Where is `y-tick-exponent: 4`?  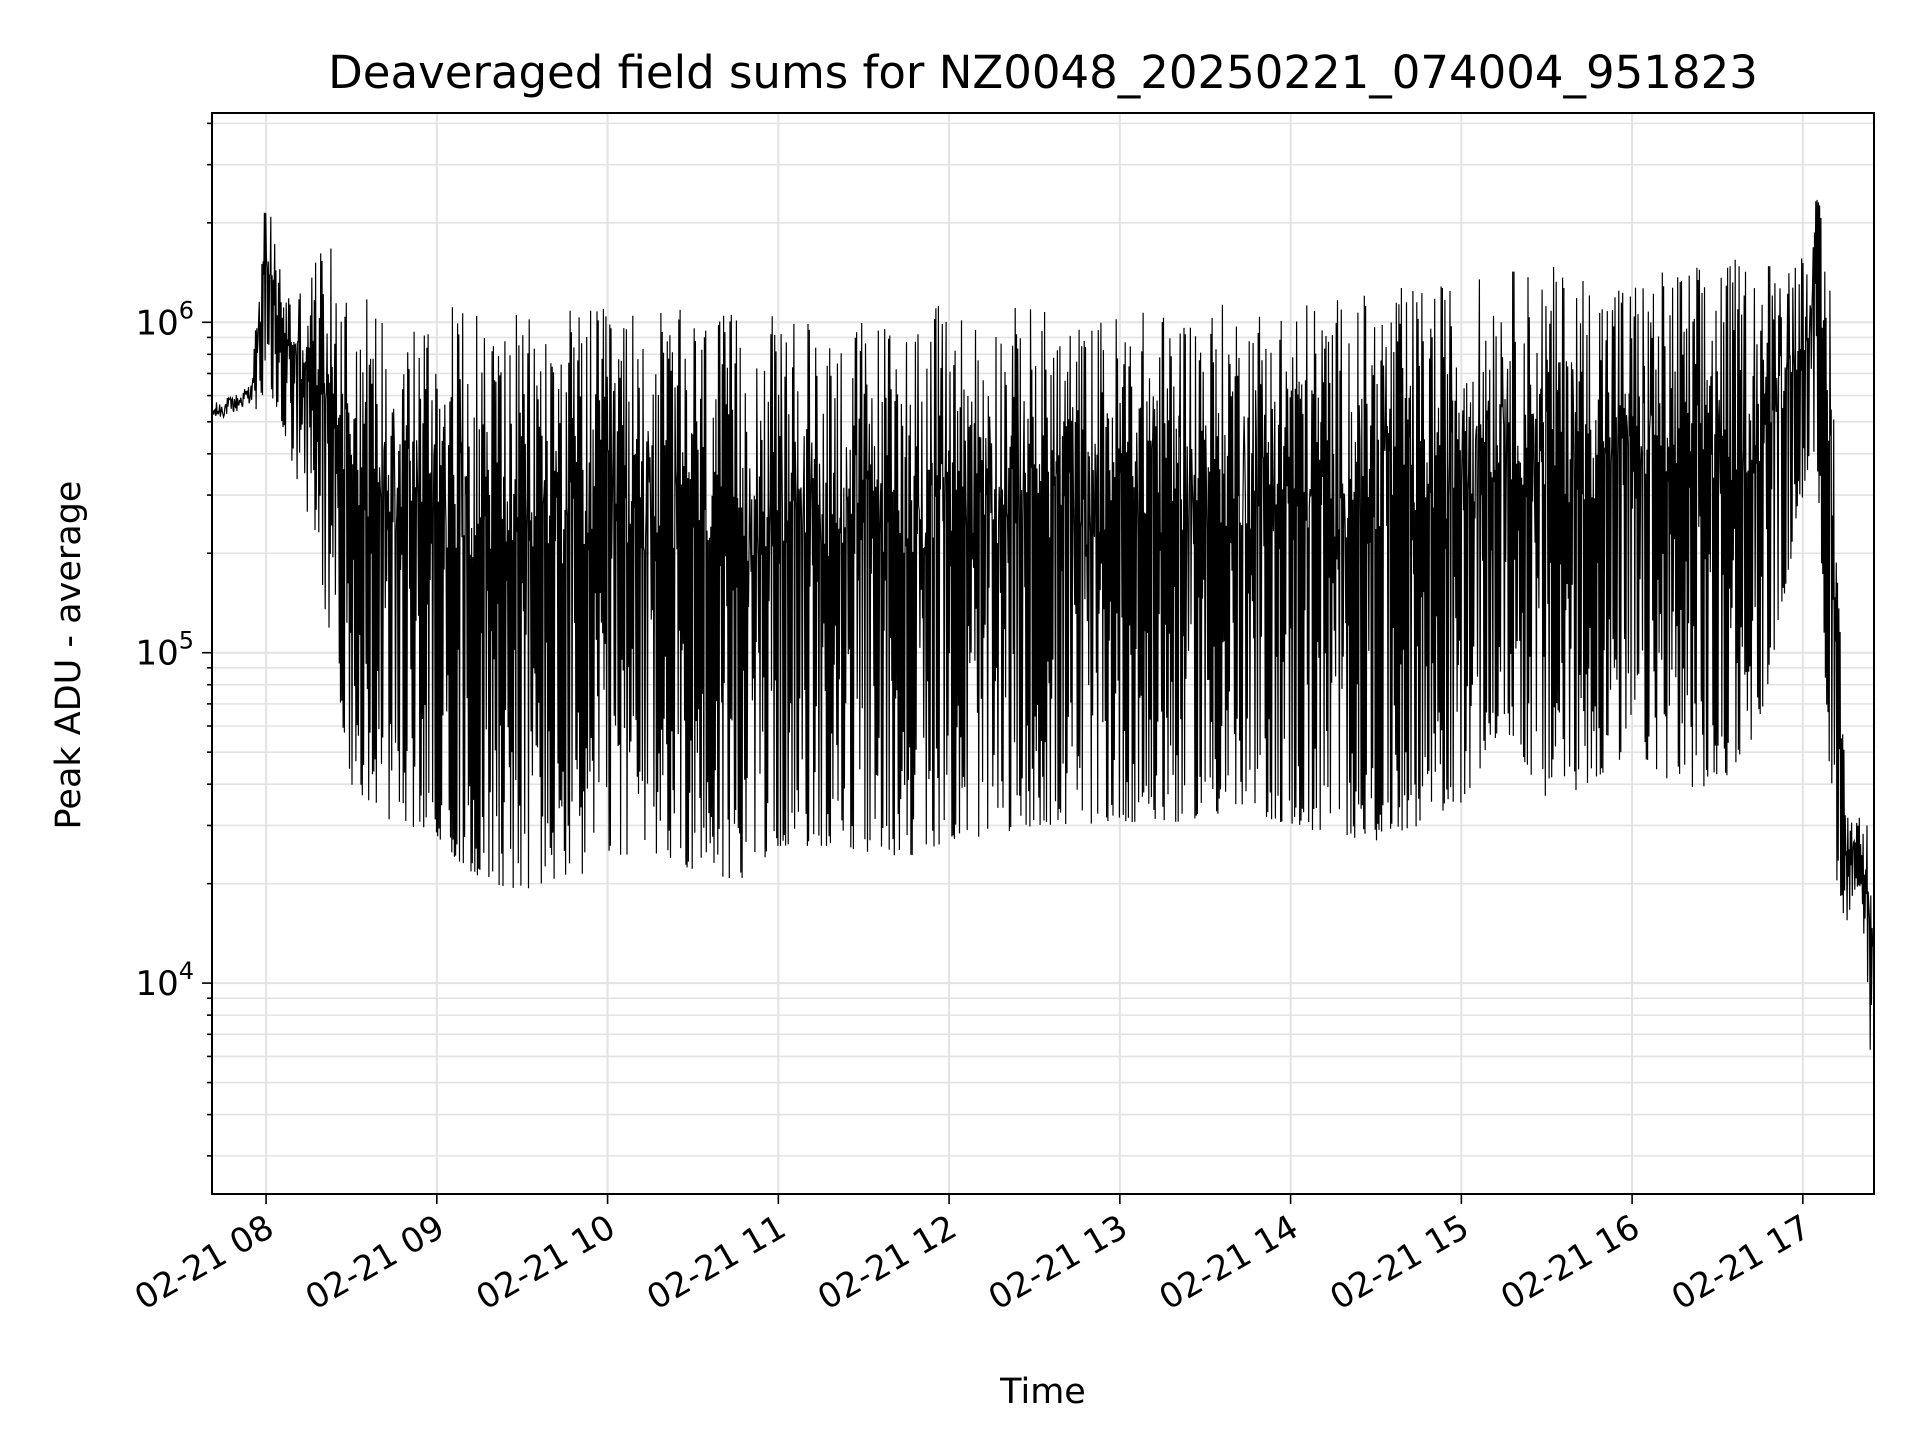 y-tick-exponent: 4 is located at coordinates (186, 971).